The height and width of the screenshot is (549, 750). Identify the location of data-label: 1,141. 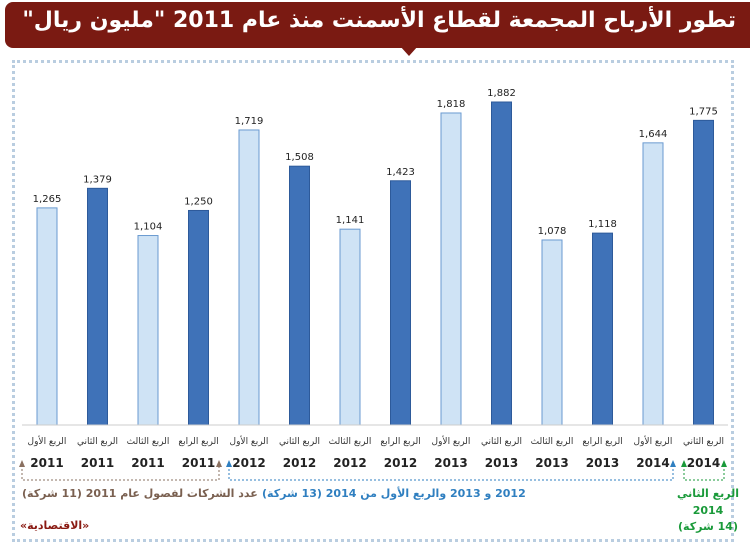
(350, 220).